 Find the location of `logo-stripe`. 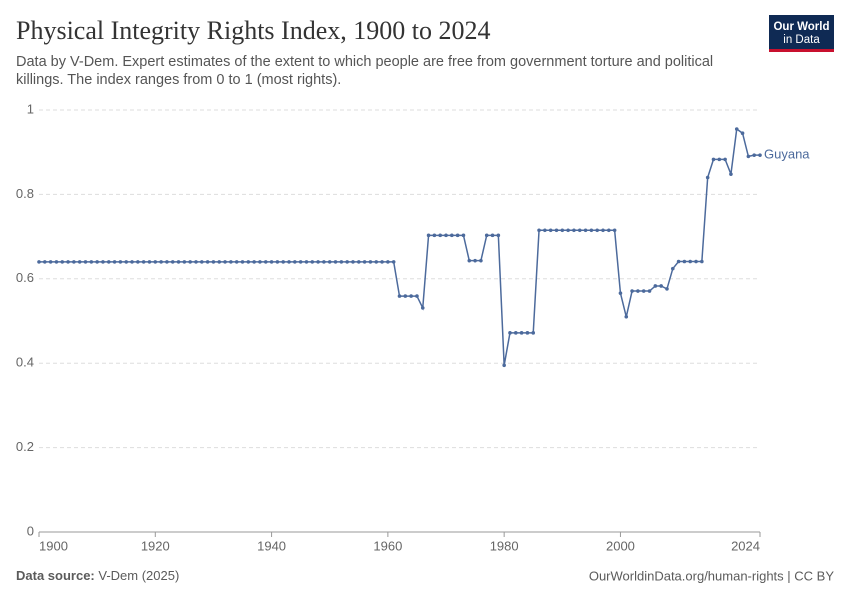

logo-stripe is located at coordinates (801, 50).